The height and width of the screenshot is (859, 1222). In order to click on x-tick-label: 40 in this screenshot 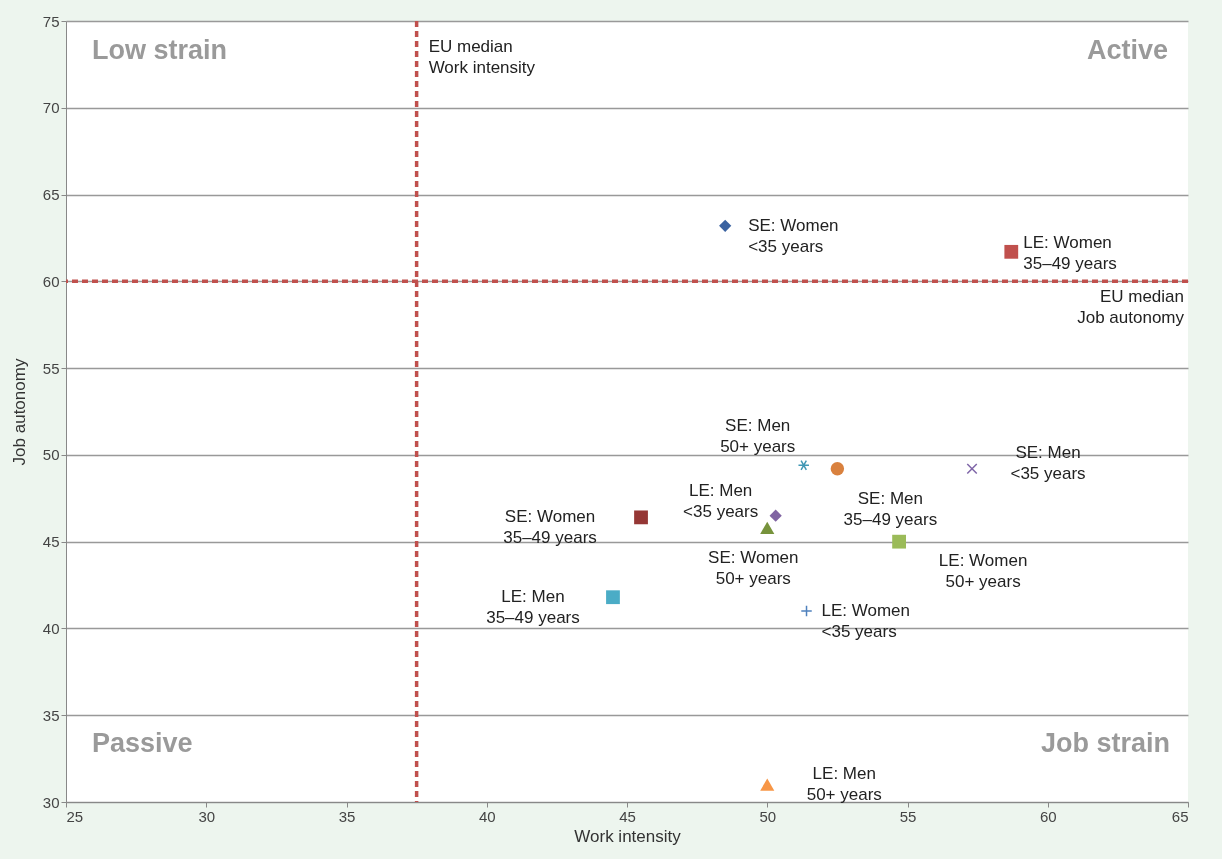, I will do `click(487, 816)`.